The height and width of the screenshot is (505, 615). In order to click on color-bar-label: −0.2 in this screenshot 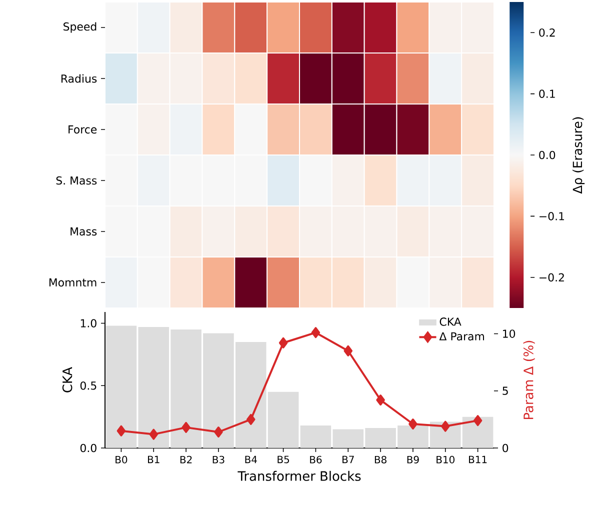, I will do `click(552, 277)`.